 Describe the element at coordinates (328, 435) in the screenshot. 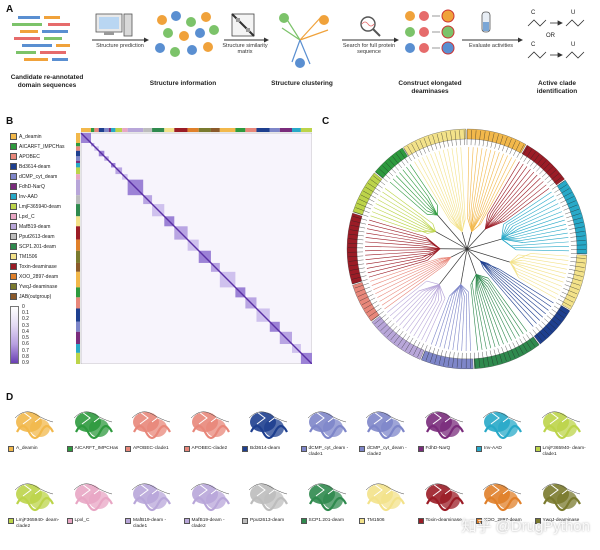

I see `protein-structure: dCMP_cyt_deam -clade1` at that location.